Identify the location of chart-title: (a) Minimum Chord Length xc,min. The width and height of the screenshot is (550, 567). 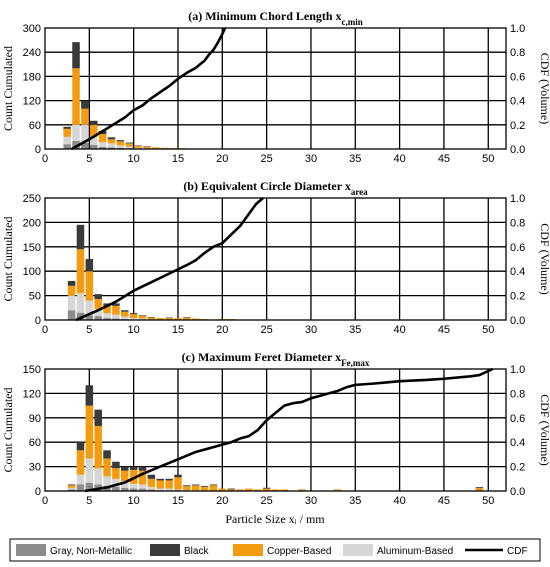
(275, 18).